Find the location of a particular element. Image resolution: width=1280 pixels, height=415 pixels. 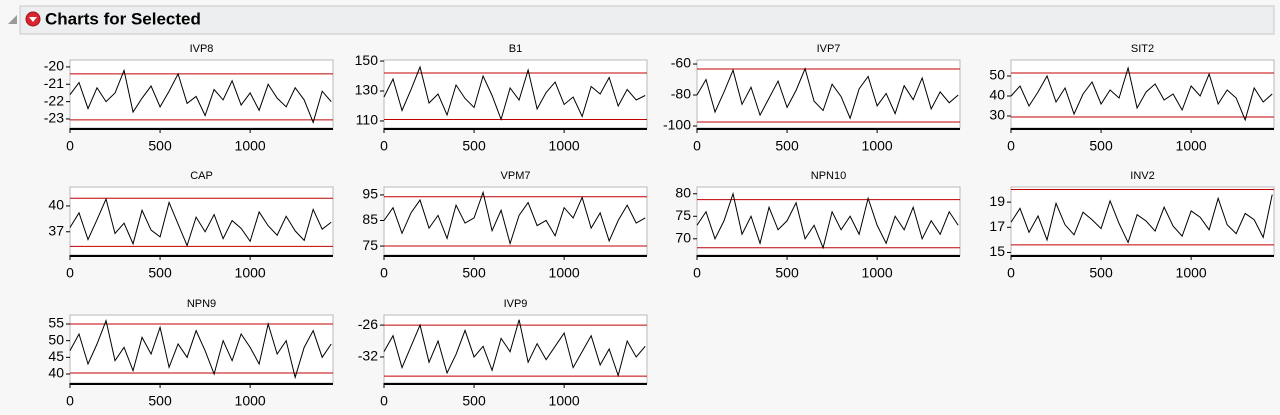

y-tick-label: 110 is located at coordinates (367, 120).